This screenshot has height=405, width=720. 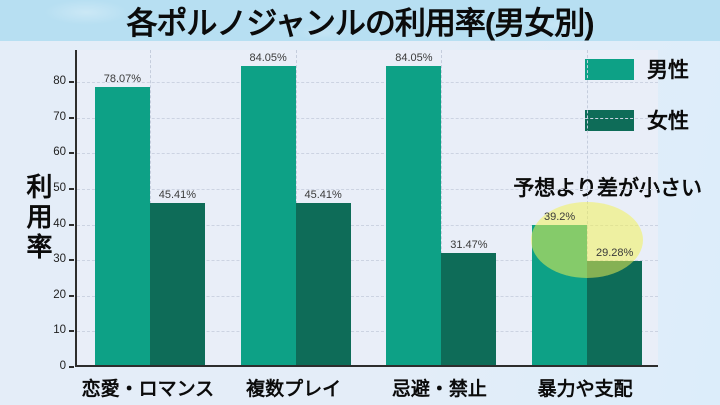 I want to click on y-tick-label: 60, so click(x=59, y=152).